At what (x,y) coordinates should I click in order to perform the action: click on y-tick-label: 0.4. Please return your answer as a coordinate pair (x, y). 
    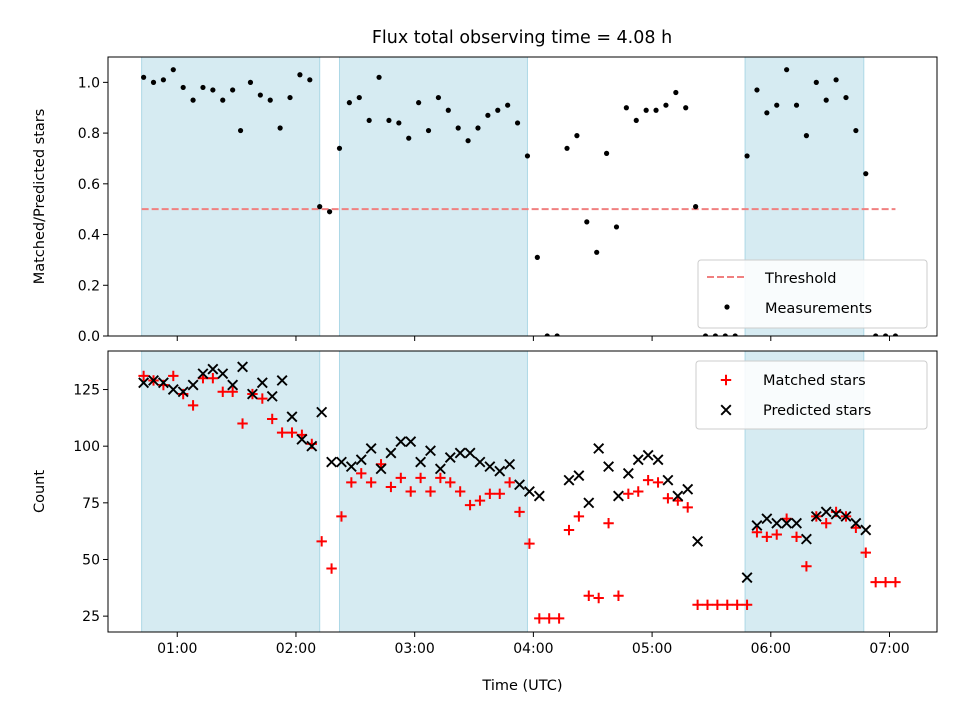
    Looking at the image, I should click on (89, 236).